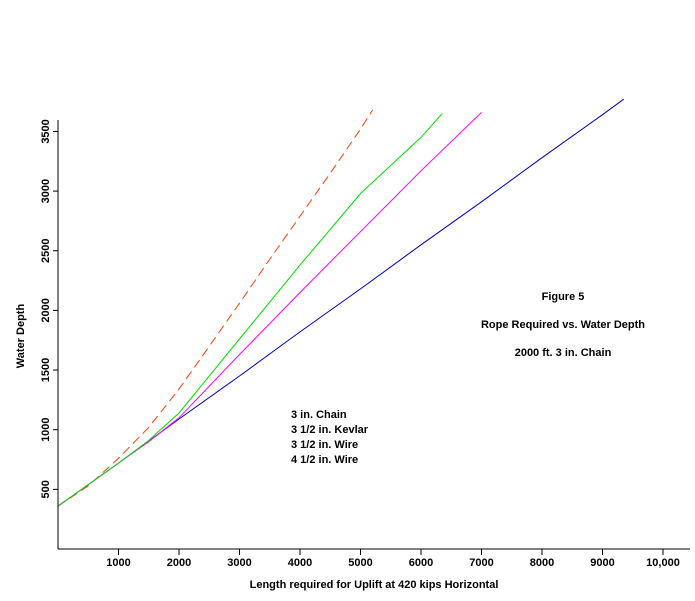  What do you see at coordinates (324, 460) in the screenshot?
I see `legend-entry-4-5in-wire: 4 1/2 in. Wire` at bounding box center [324, 460].